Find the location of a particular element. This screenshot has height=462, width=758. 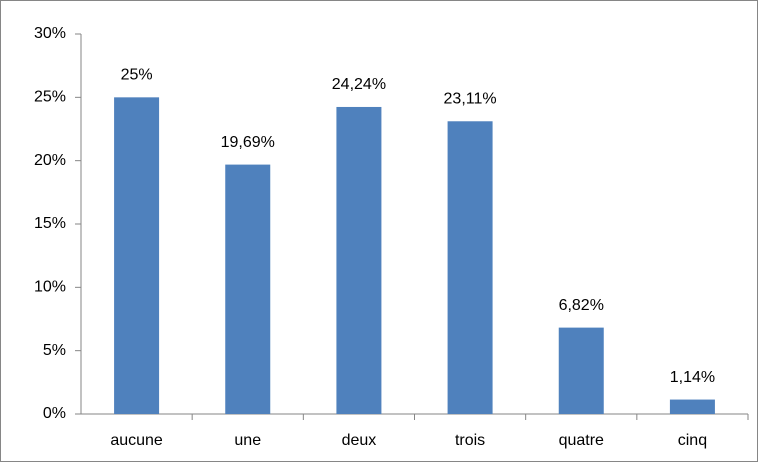

y-tick-label: 10% is located at coordinates (50, 287).